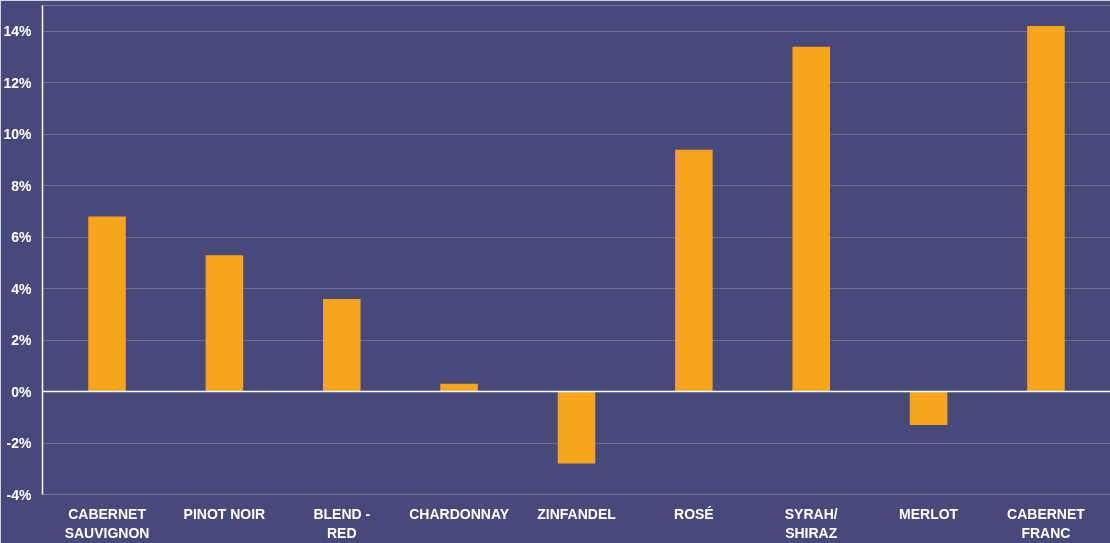 The width and height of the screenshot is (1110, 543). I want to click on x-tick-label: CABERNET SAUVIGNON, so click(107, 523).